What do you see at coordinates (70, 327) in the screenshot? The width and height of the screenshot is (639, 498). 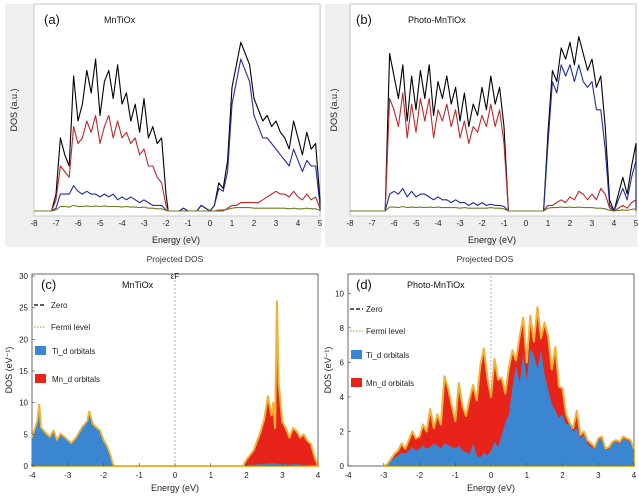 I see `legend-fermi-label: Fermi level` at bounding box center [70, 327].